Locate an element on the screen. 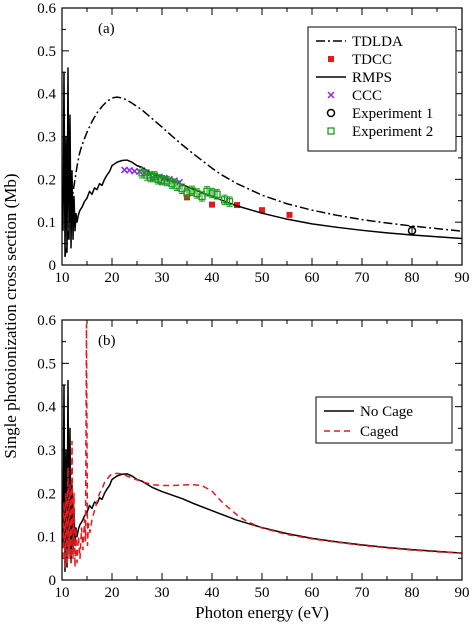  legend: No Cage Caged is located at coordinates (384, 420).